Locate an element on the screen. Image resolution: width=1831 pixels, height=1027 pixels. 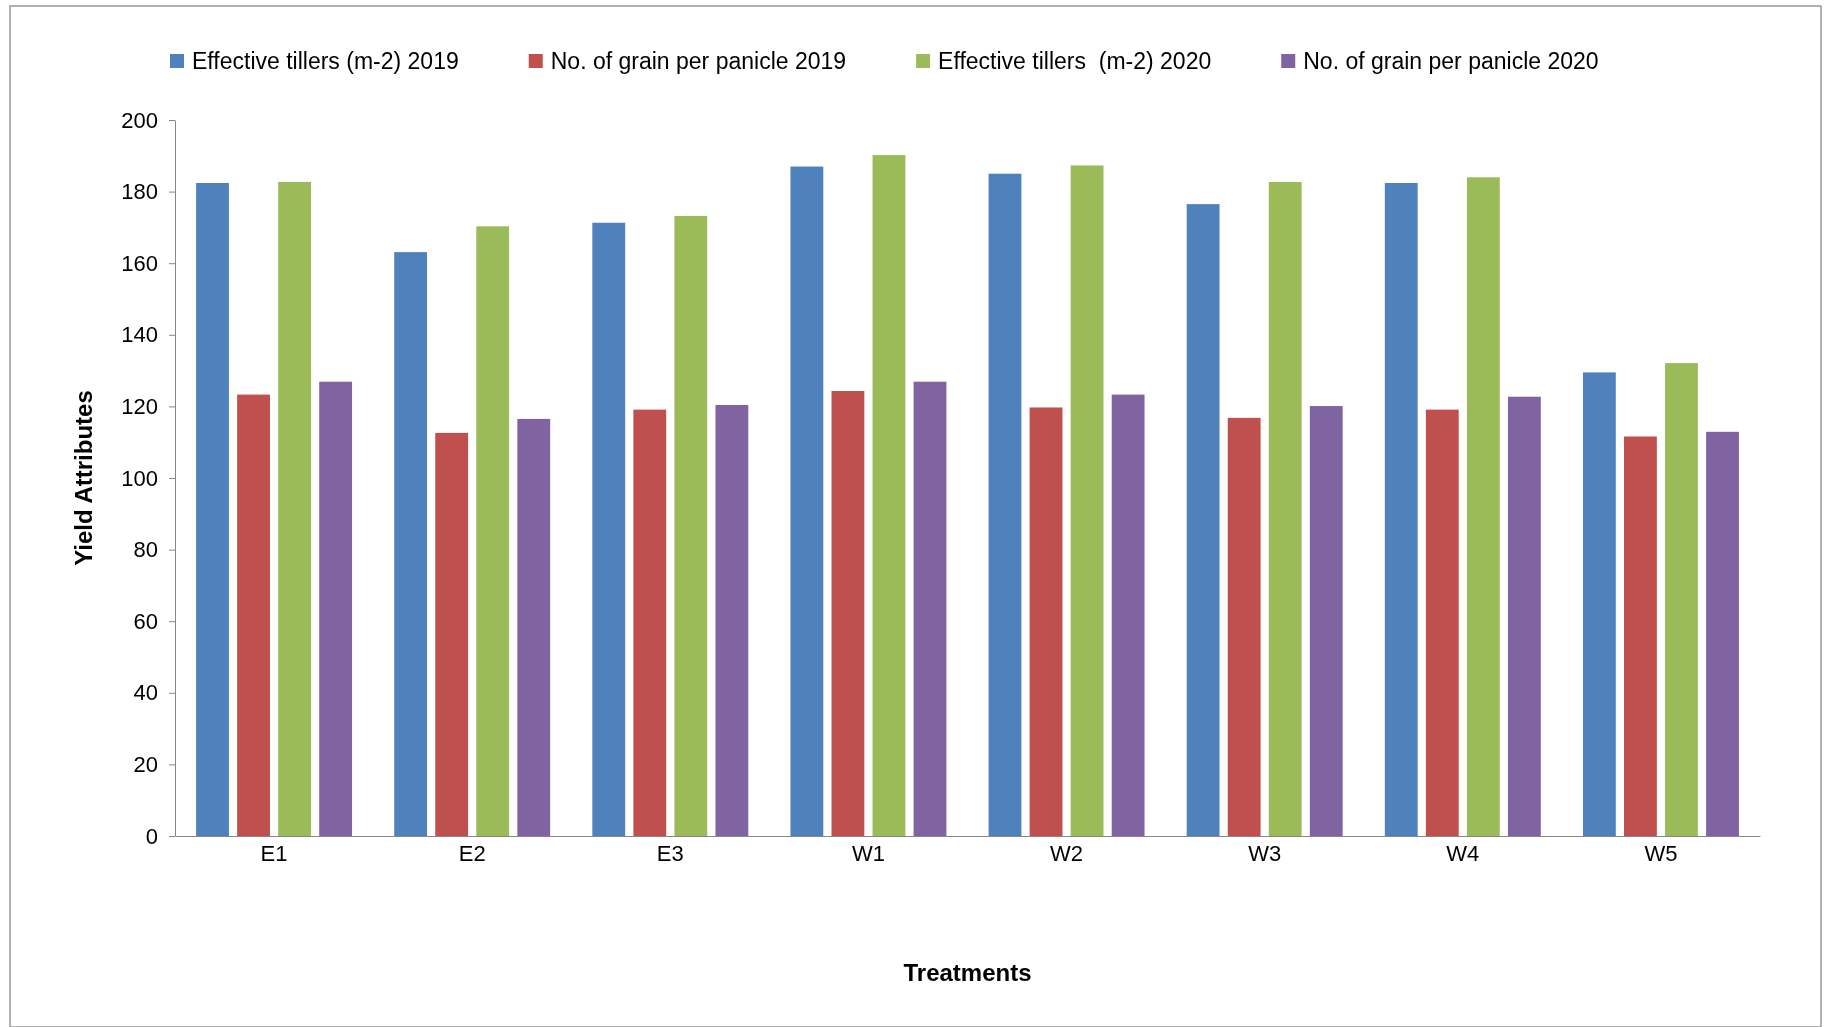
y-tick-label: 140 is located at coordinates (139, 335).